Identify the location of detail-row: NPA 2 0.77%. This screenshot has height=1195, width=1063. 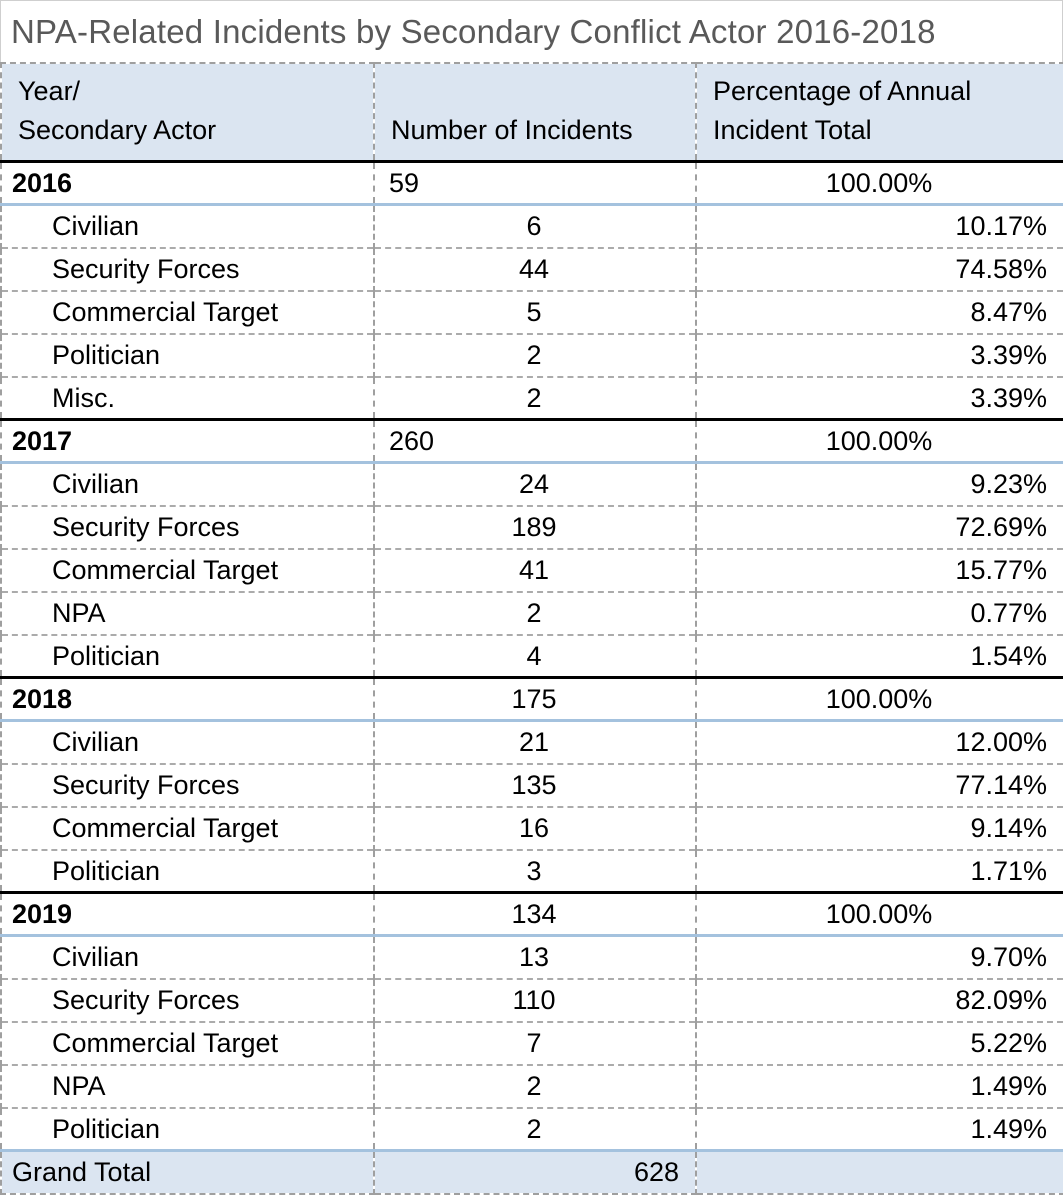
(531, 612).